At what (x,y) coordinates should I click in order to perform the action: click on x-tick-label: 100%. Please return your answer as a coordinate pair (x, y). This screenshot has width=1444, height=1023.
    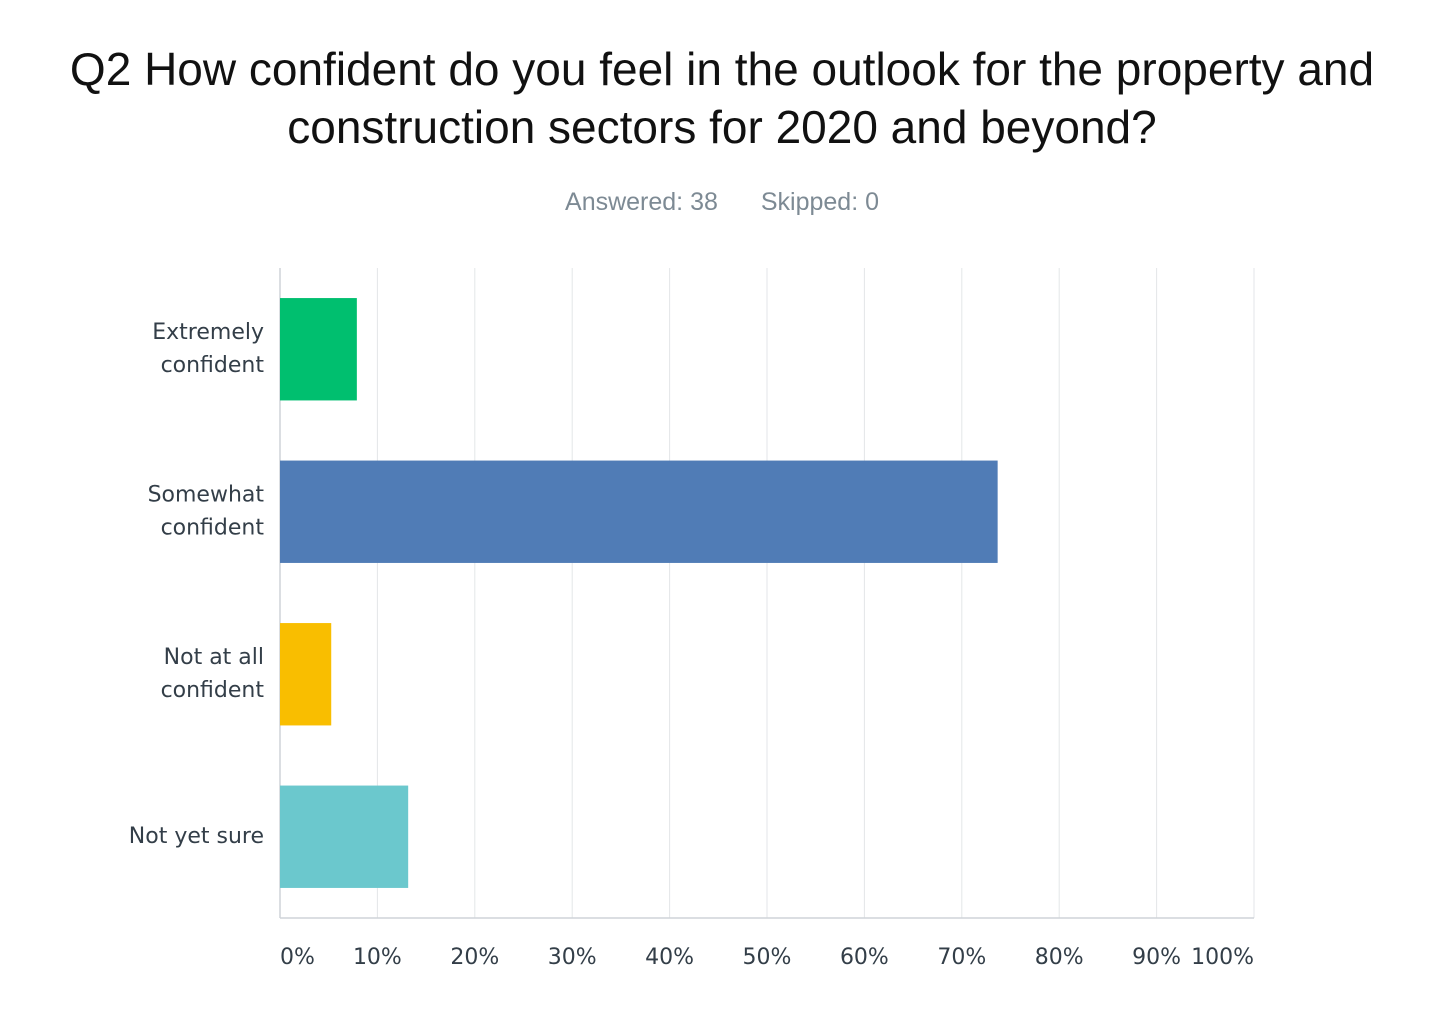
    Looking at the image, I should click on (1222, 957).